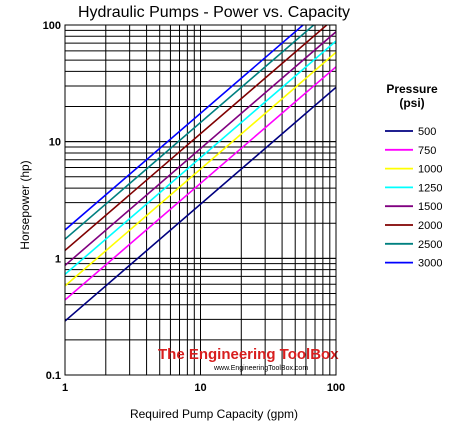  Describe the element at coordinates (248, 354) in the screenshot. I see `watermark-text: The Engineering ToolBox` at that location.